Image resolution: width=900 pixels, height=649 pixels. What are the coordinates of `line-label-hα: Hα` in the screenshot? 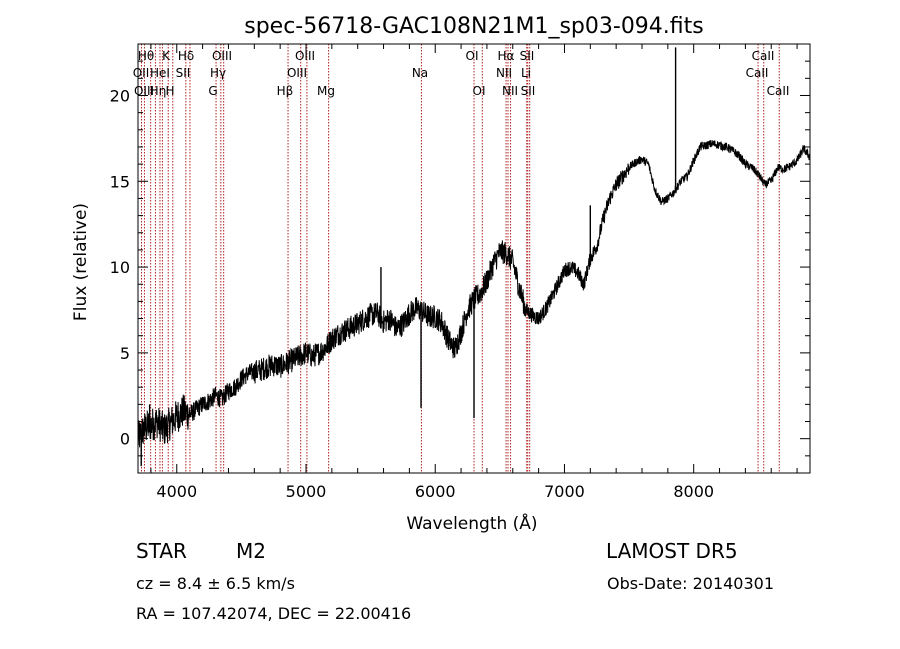 It's located at (506, 56).